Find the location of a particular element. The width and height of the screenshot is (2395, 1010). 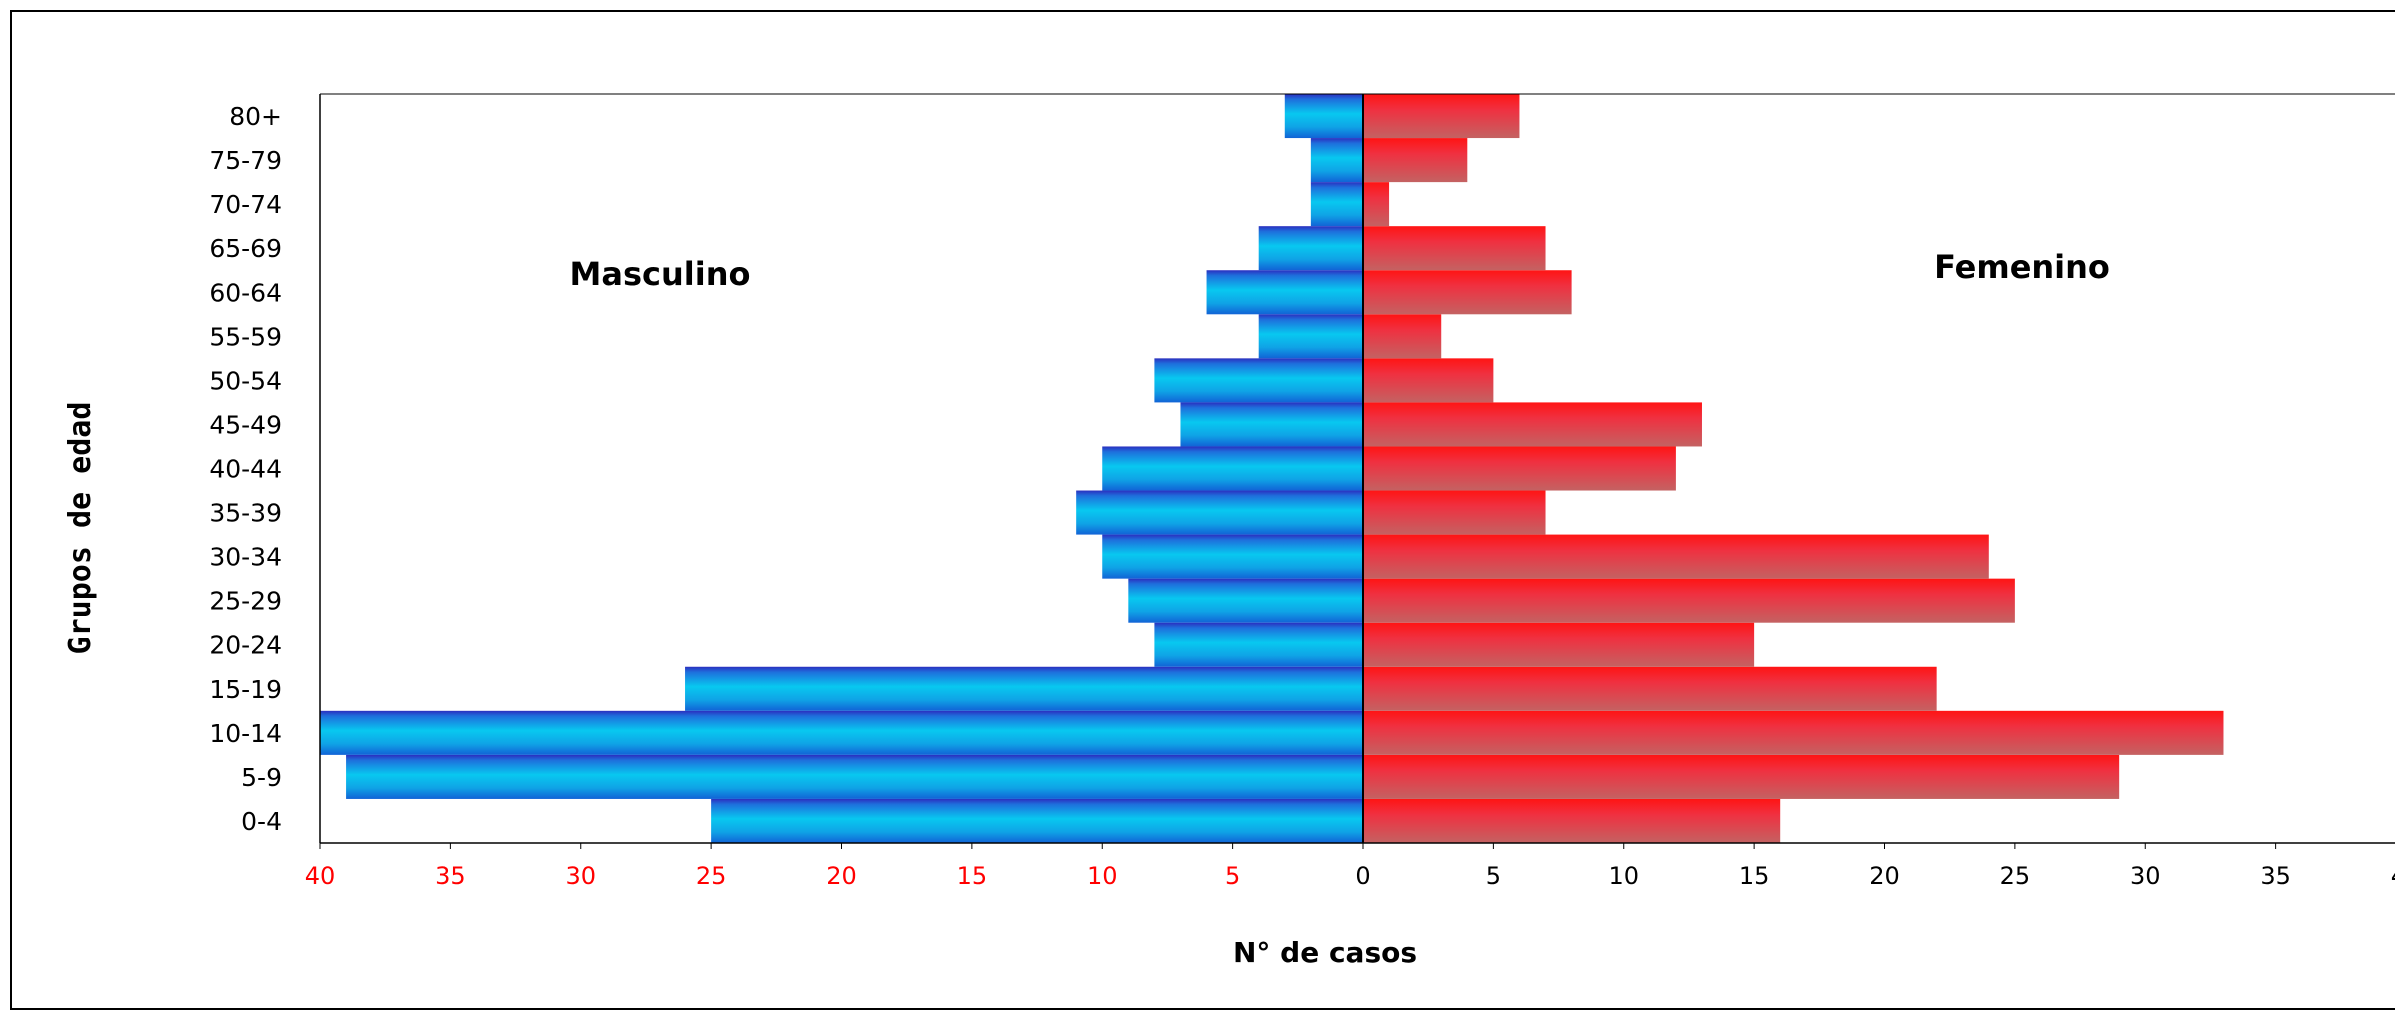

y-axis-title: Grupos de edad is located at coordinates (80, 528).